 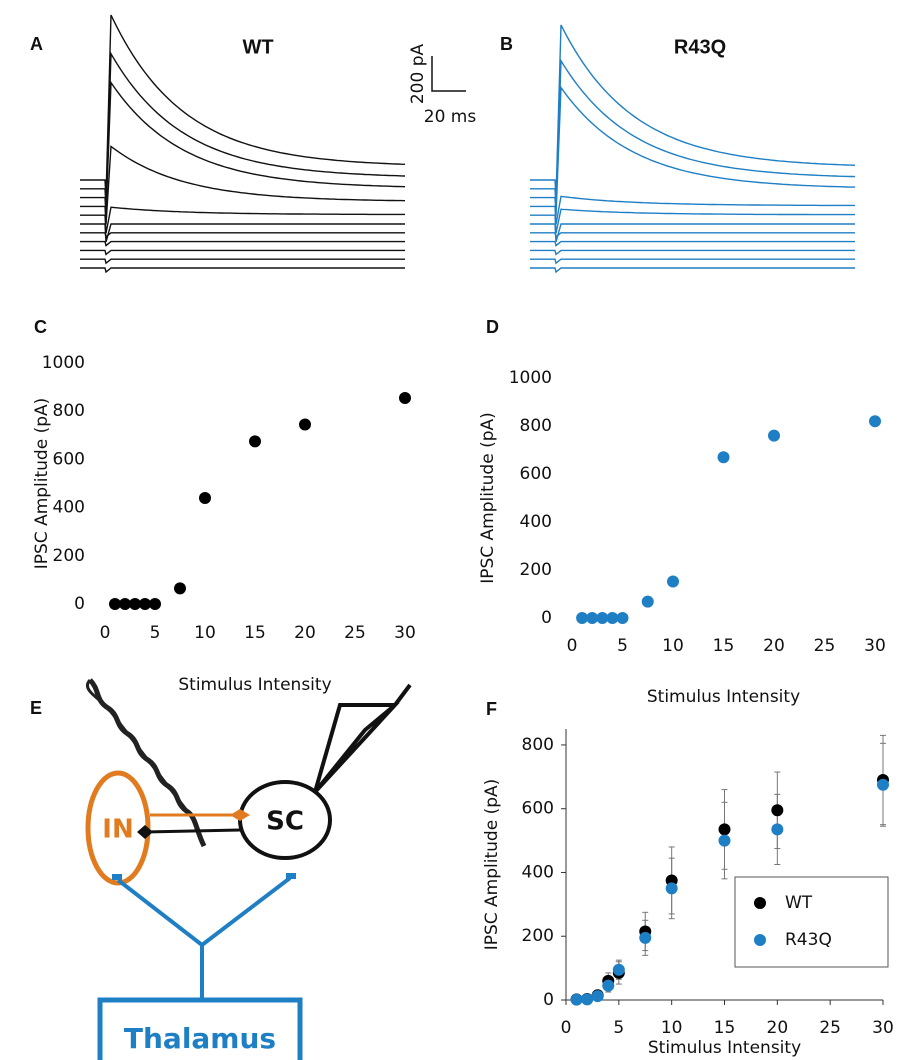 I want to click on legend-label: R43Q, so click(x=808, y=940).